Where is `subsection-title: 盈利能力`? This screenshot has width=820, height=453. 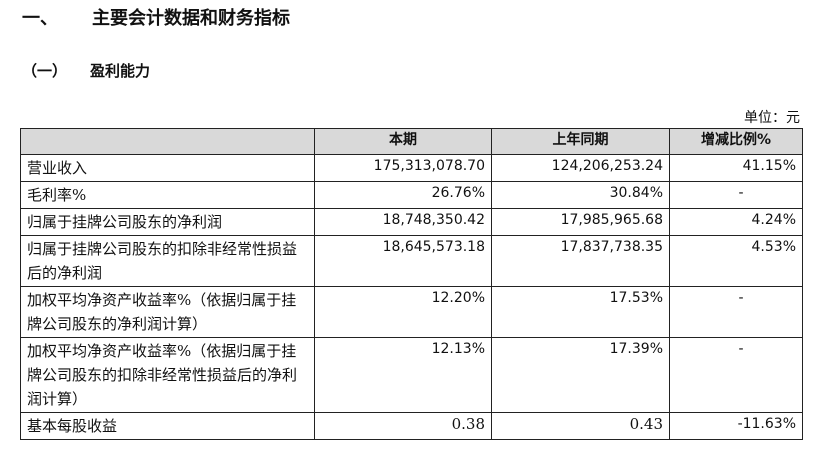 subsection-title: 盈利能力 is located at coordinates (120, 71).